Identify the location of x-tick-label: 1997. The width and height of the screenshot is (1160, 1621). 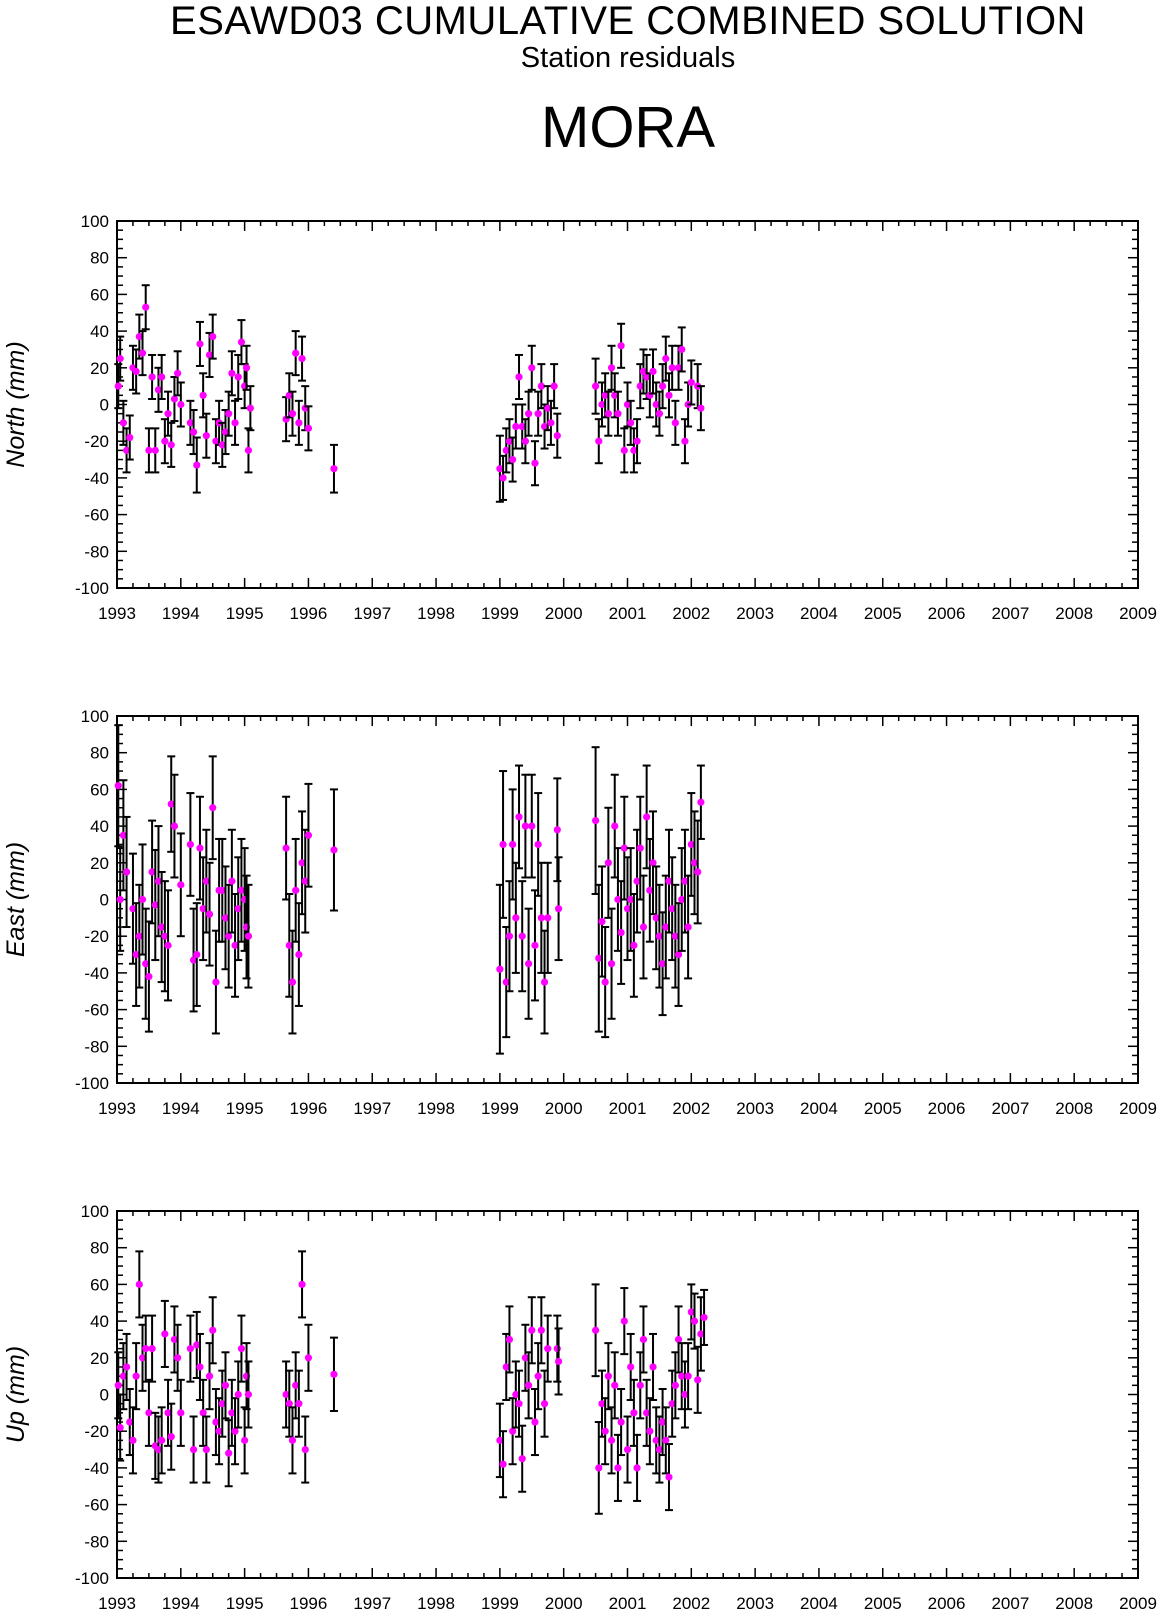
(372, 1108).